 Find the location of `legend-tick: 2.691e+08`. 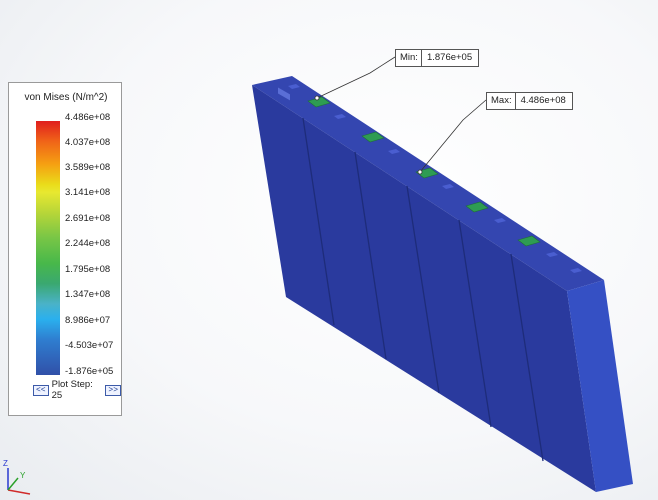

legend-tick: 2.691e+08 is located at coordinates (88, 218).